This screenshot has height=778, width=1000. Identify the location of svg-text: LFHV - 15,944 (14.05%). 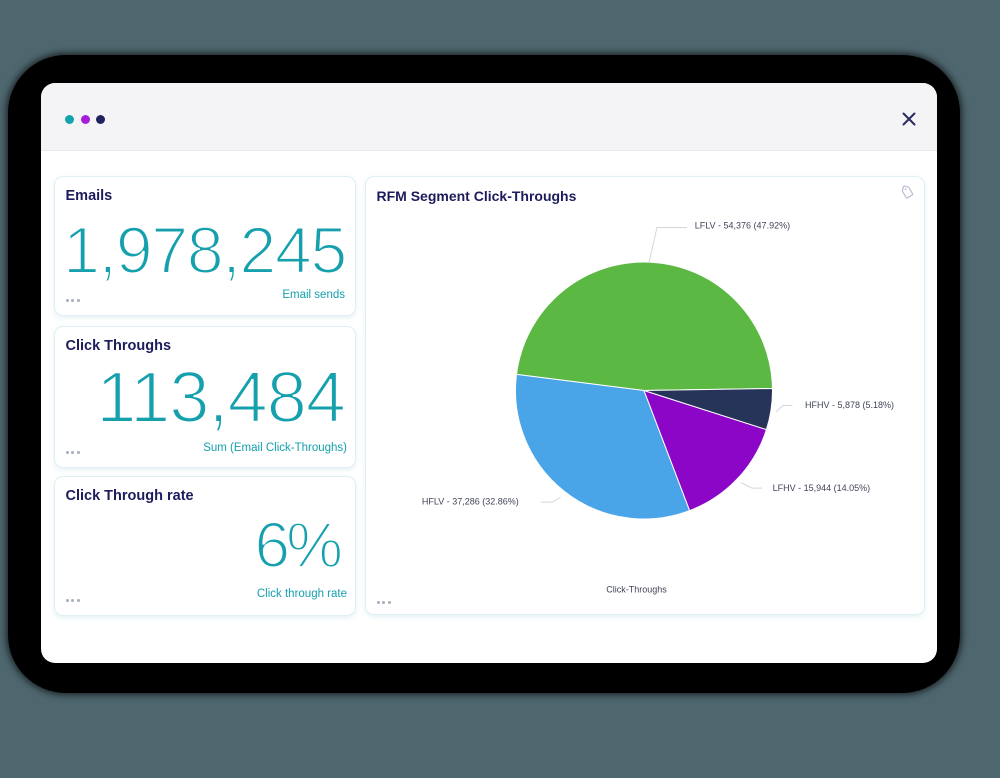
(822, 488).